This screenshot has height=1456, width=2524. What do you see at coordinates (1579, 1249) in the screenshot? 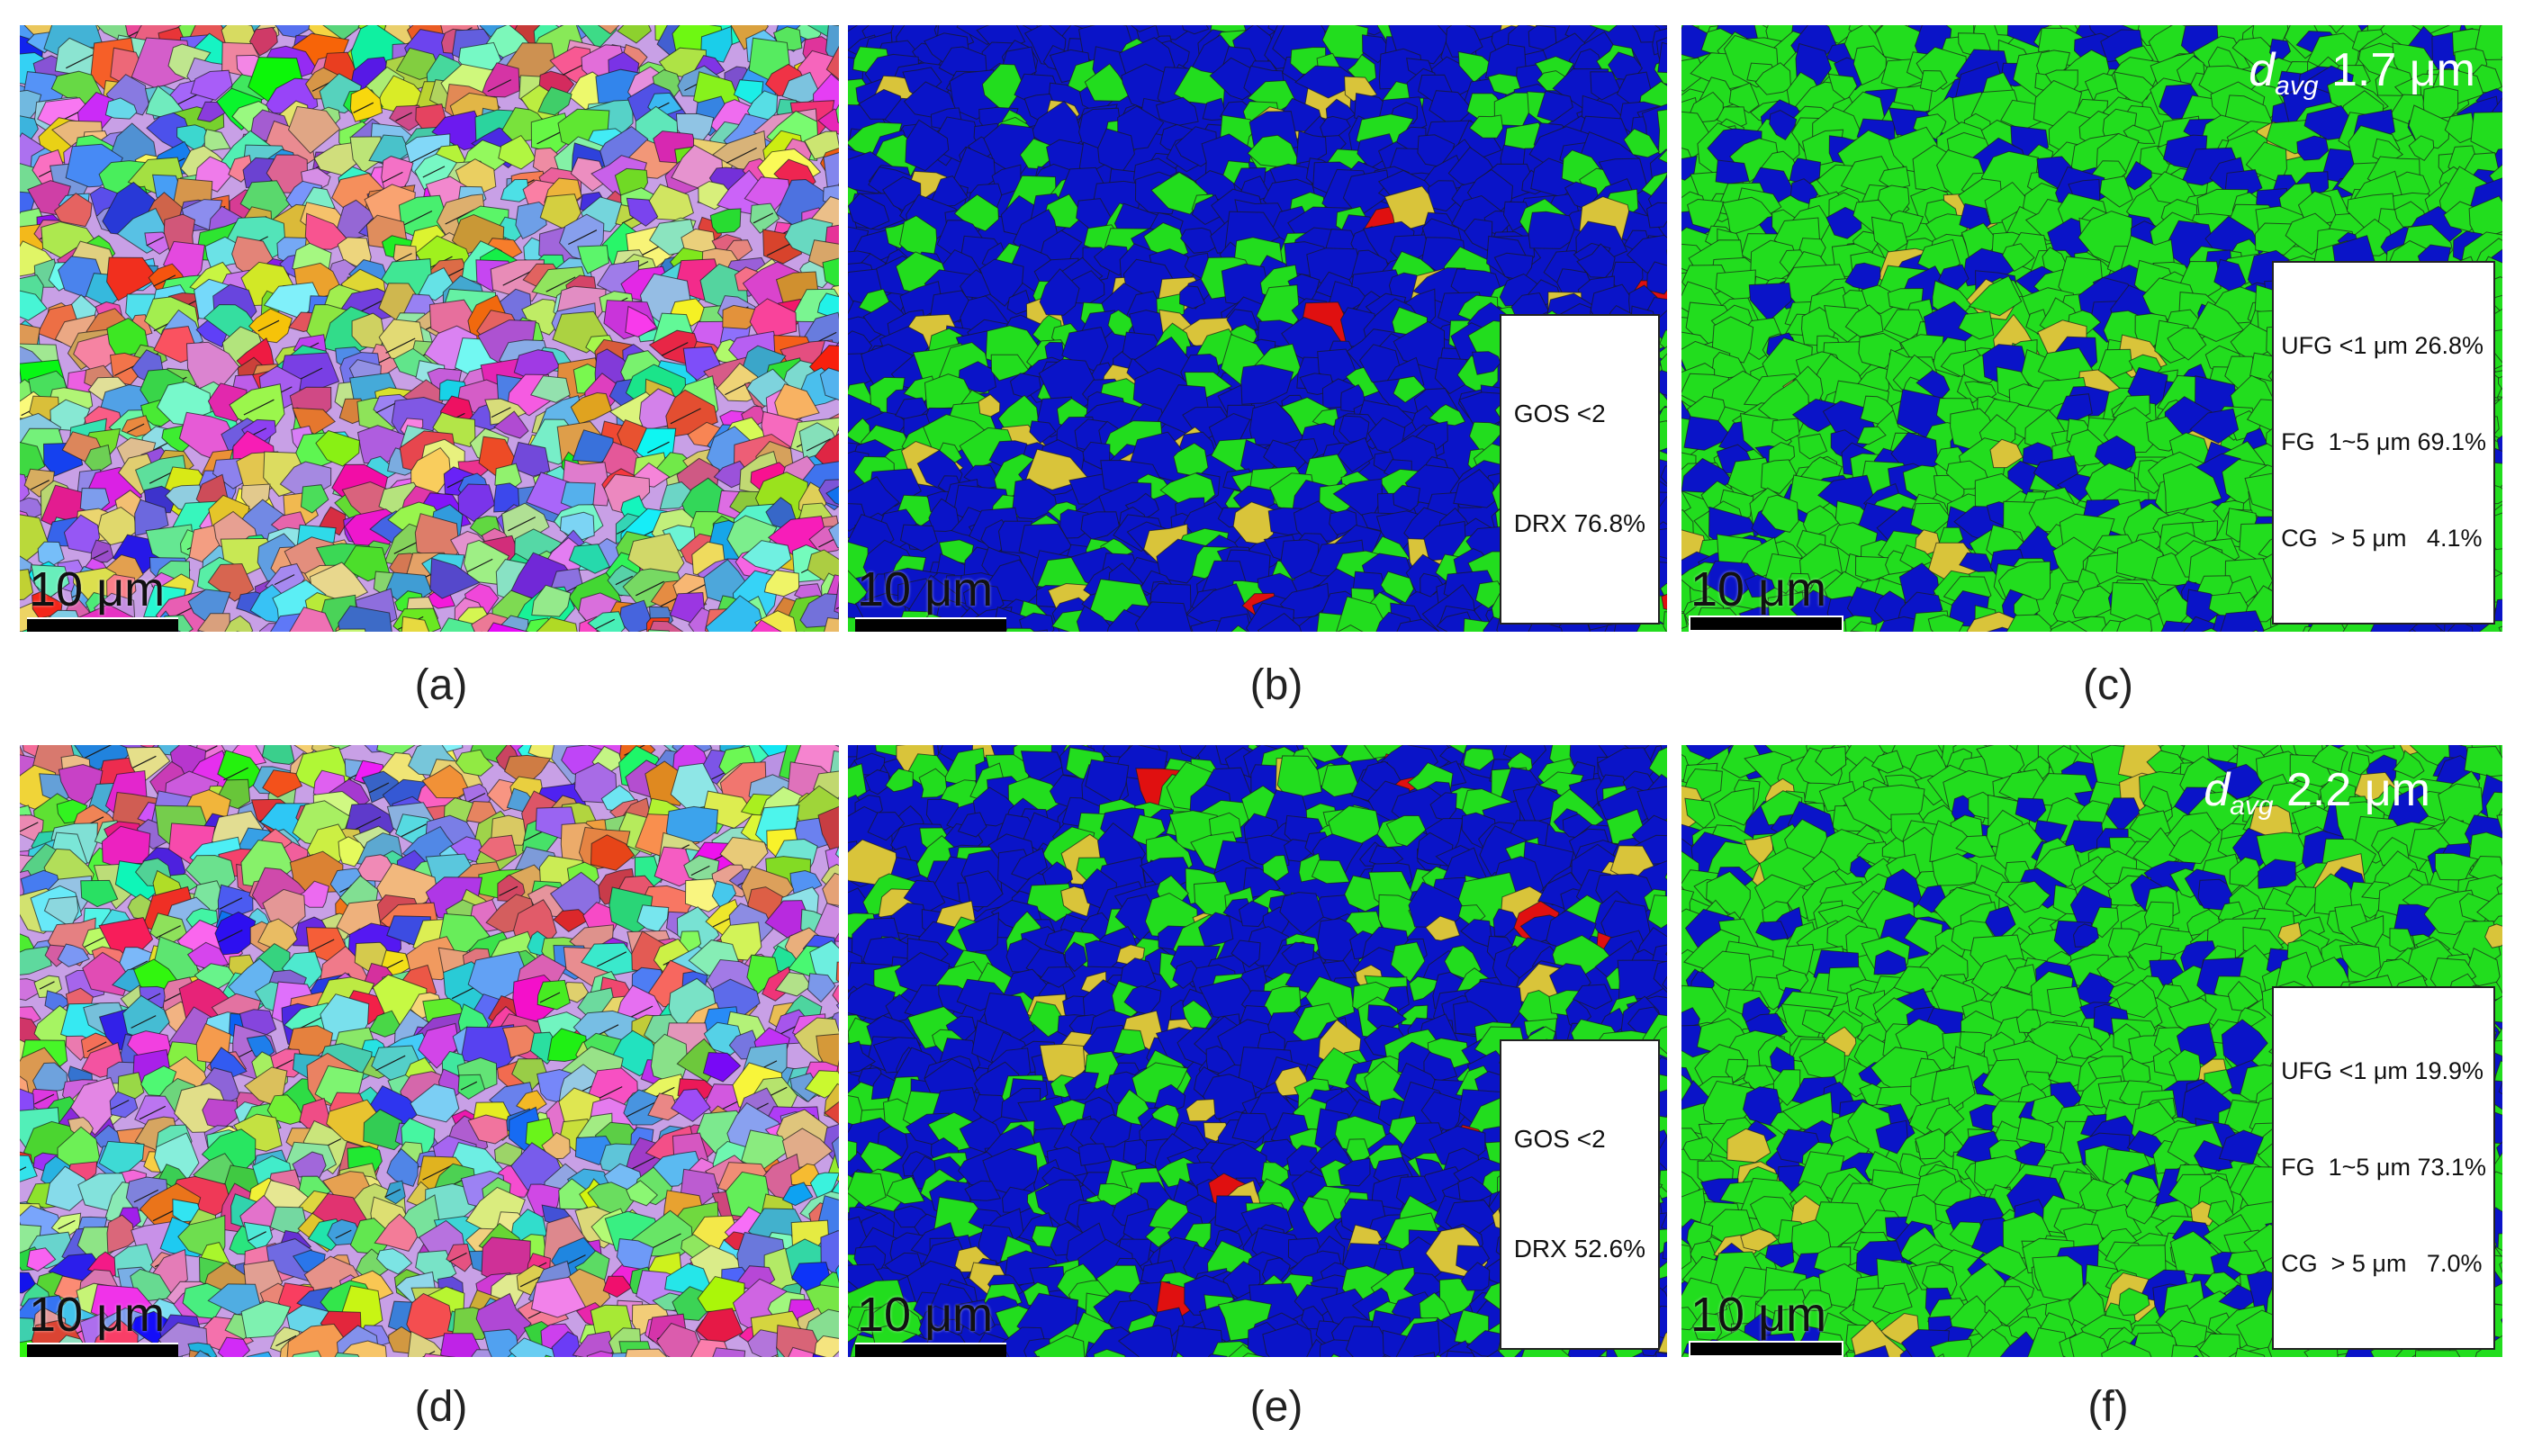
I see `box-line: DRX 52.6%` at bounding box center [1579, 1249].